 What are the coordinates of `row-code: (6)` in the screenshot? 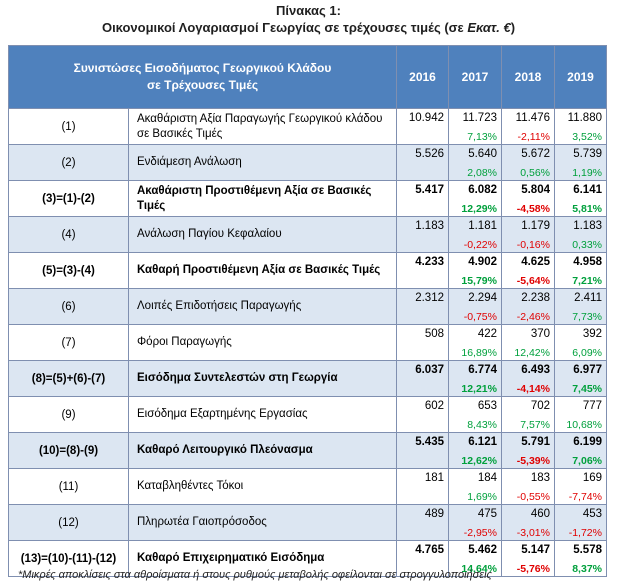 It's located at (68, 306).